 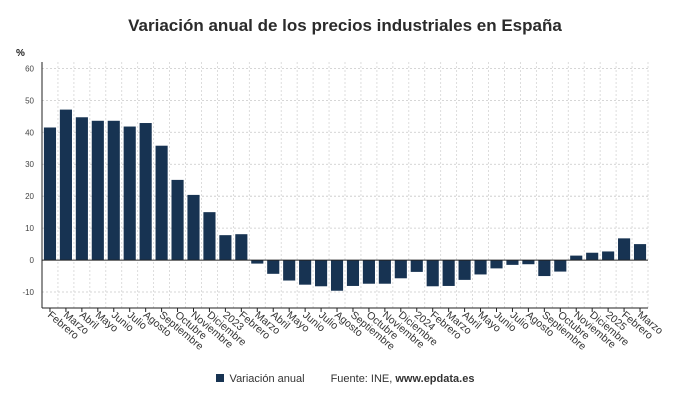 What do you see at coordinates (29, 68) in the screenshot?
I see `y-tick-label: 60` at bounding box center [29, 68].